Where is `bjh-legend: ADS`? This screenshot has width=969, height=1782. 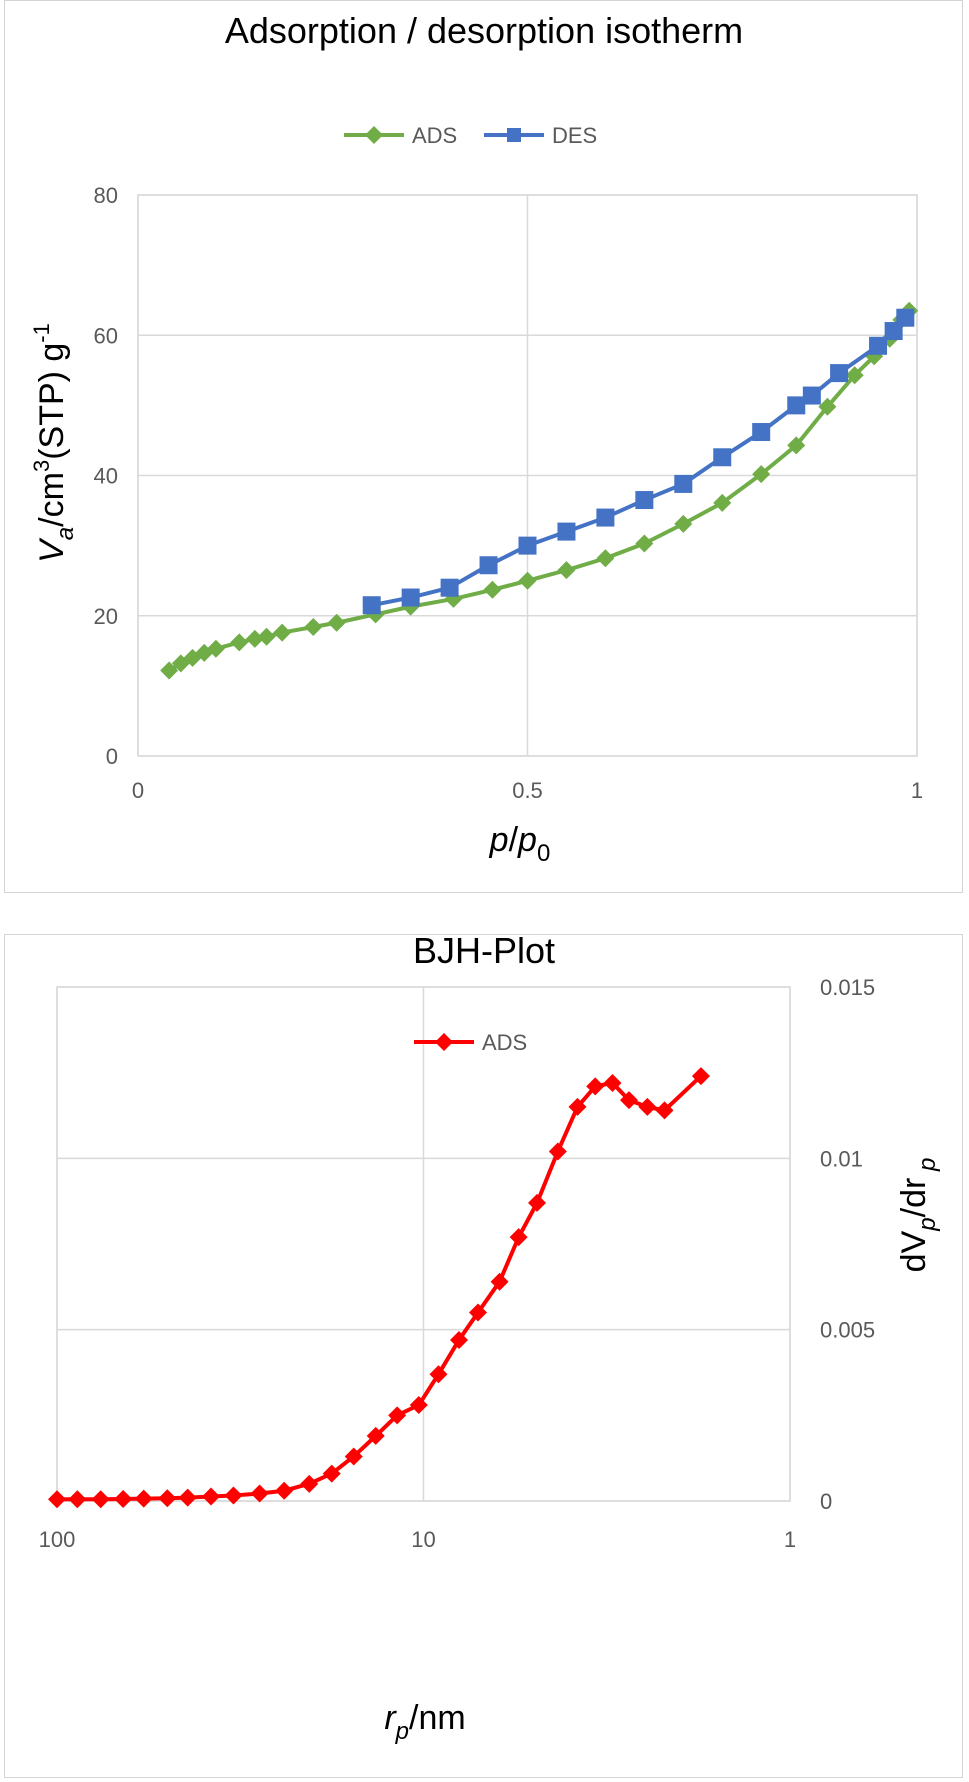
bjh-legend: ADS is located at coordinates (470, 1042).